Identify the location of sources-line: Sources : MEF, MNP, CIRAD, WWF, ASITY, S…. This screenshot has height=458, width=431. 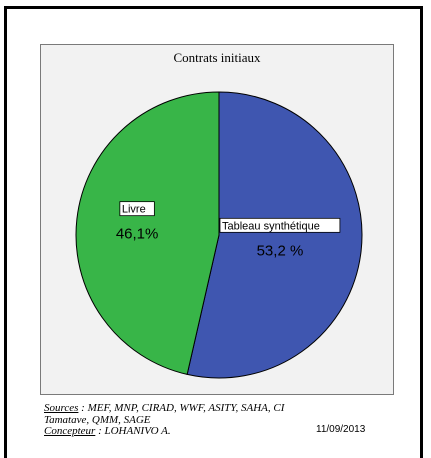
(164, 408).